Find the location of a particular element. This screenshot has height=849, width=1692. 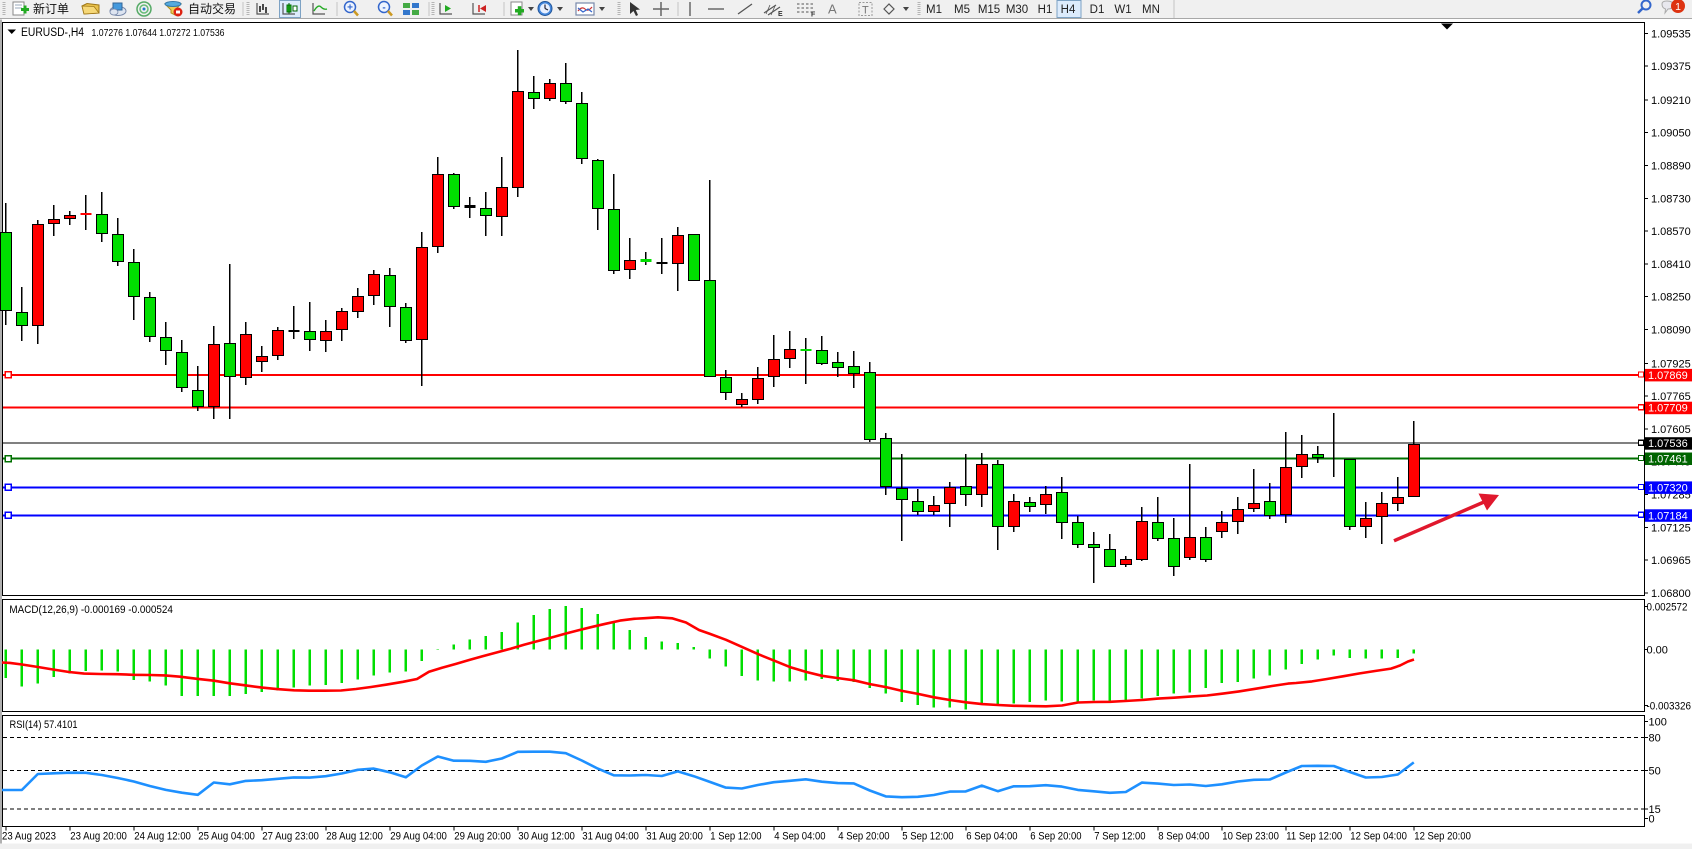

svg-text: 50 is located at coordinates (1655, 772).